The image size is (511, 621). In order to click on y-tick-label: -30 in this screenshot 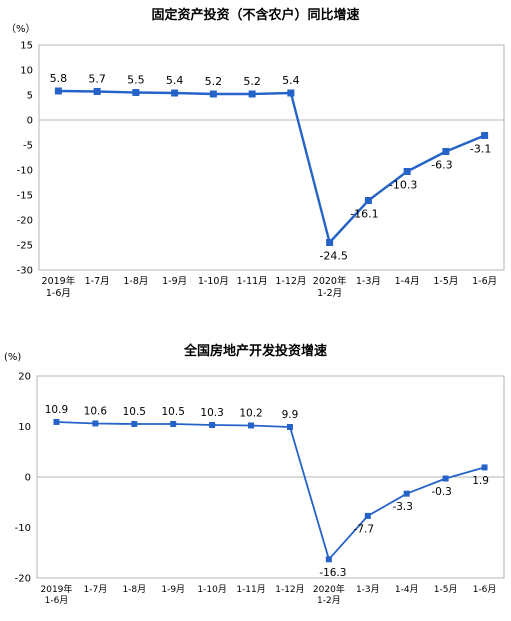, I will do `click(25, 271)`.